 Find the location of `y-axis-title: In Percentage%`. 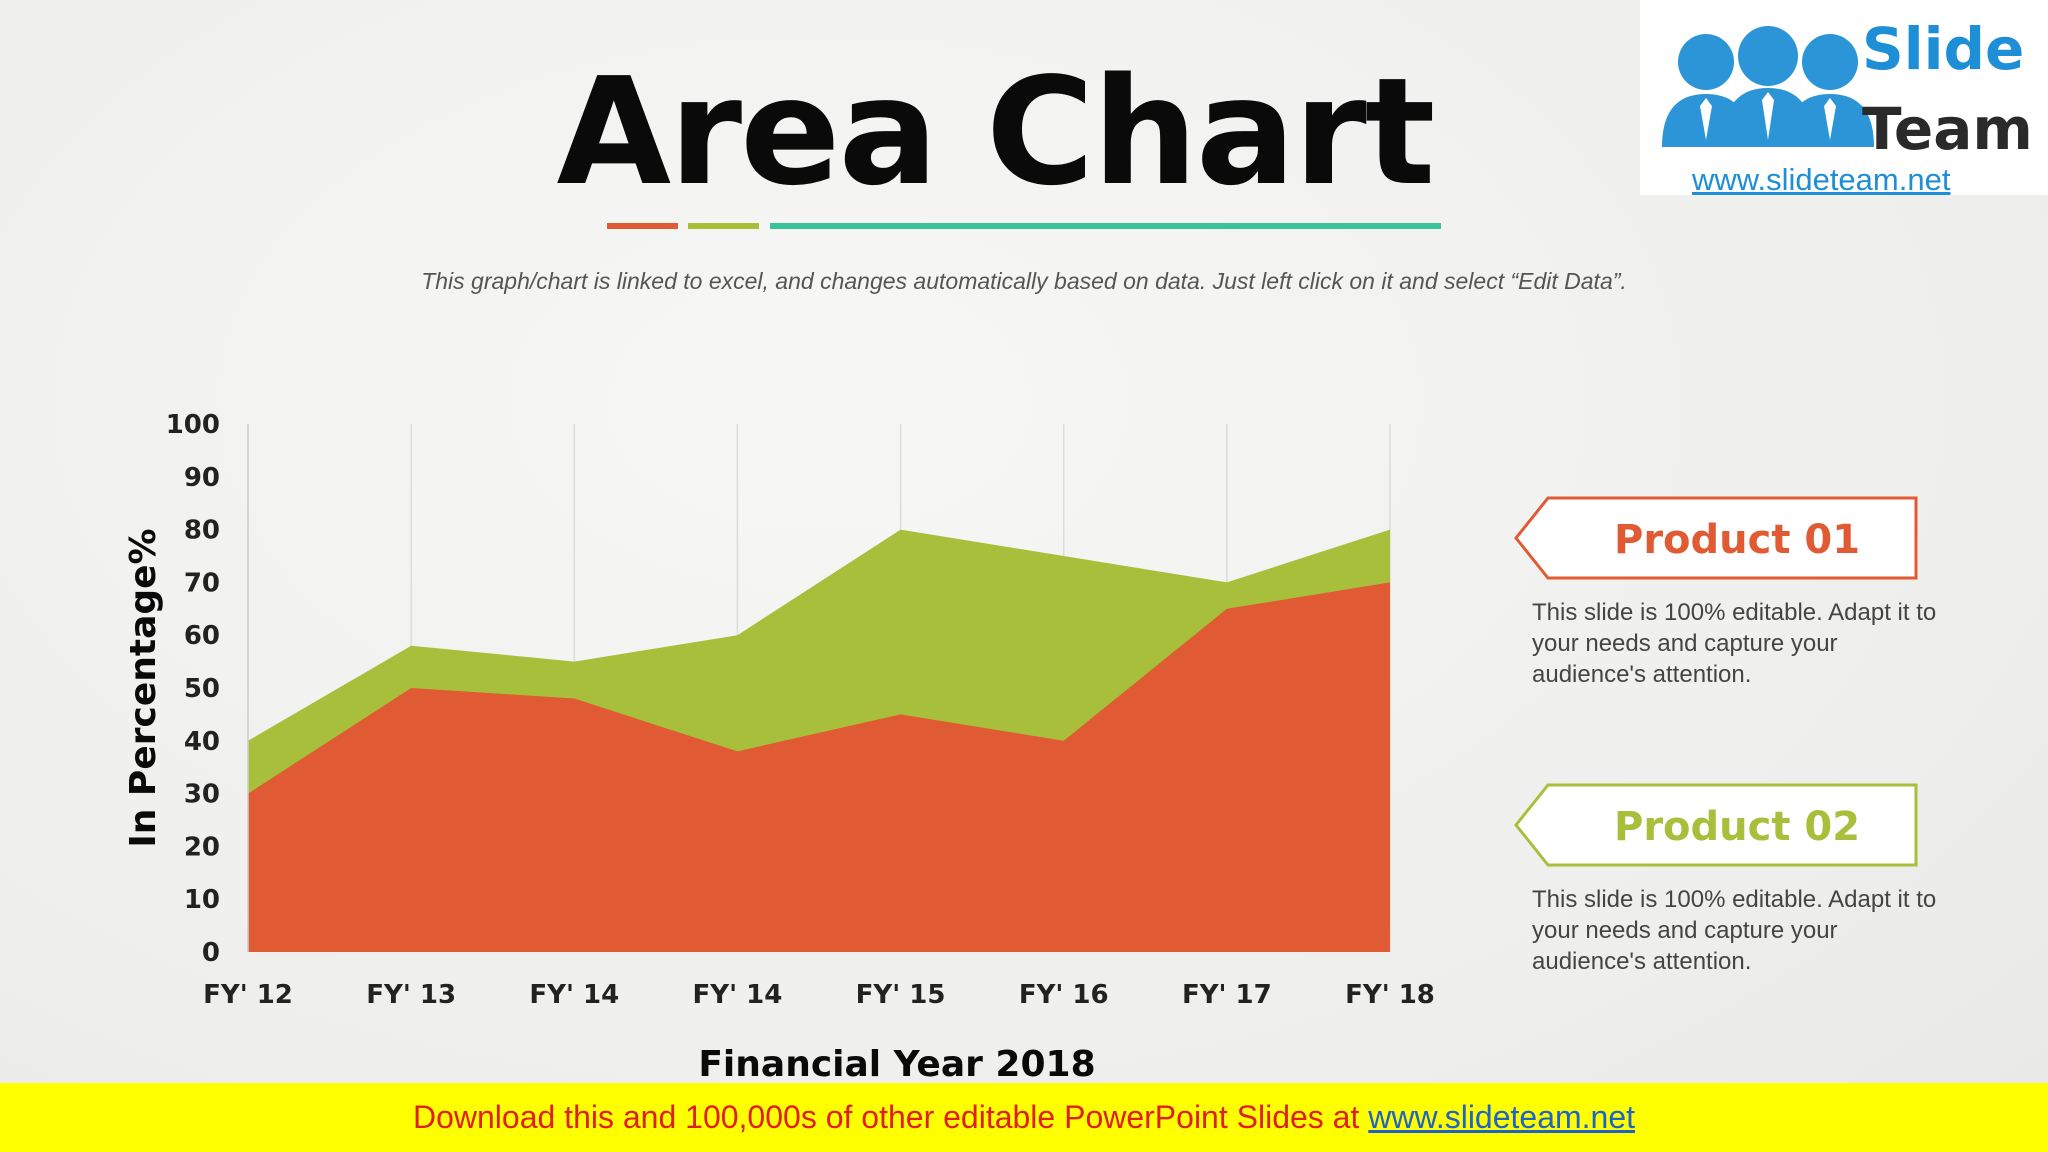

y-axis-title: In Percentage% is located at coordinates (143, 687).